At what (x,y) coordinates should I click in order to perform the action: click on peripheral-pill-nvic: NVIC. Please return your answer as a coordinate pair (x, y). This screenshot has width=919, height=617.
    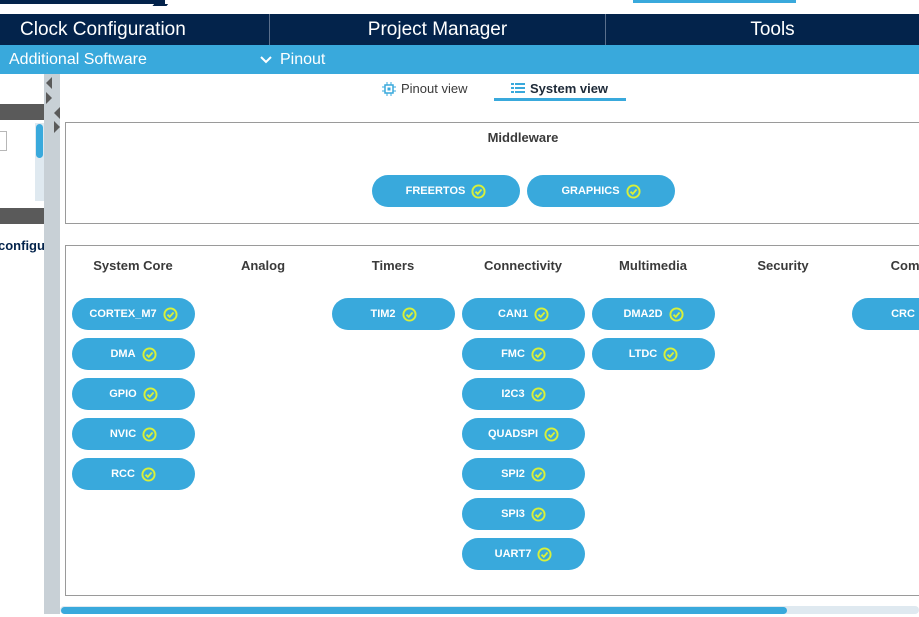
    Looking at the image, I should click on (133, 434).